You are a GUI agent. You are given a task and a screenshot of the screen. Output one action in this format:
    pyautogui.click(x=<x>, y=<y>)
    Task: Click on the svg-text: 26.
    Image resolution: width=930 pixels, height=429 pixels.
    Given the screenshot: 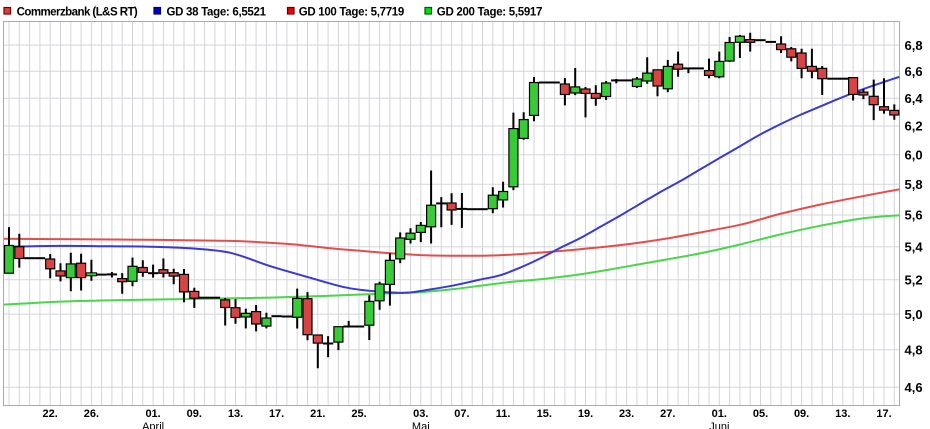 What is the action you would take?
    pyautogui.click(x=91, y=414)
    